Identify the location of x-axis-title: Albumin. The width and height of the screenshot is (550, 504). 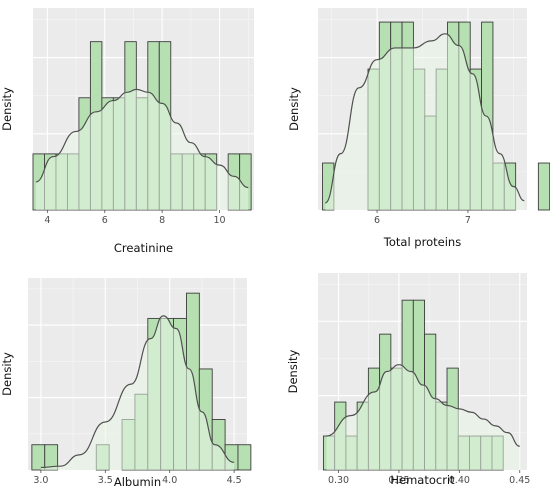
(137, 482).